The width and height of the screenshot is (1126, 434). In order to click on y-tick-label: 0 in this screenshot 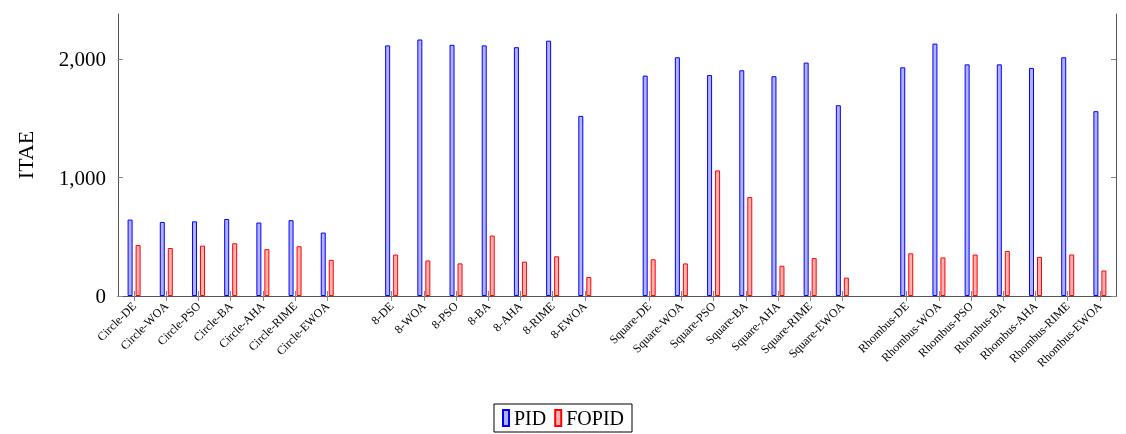, I will do `click(100, 296)`.